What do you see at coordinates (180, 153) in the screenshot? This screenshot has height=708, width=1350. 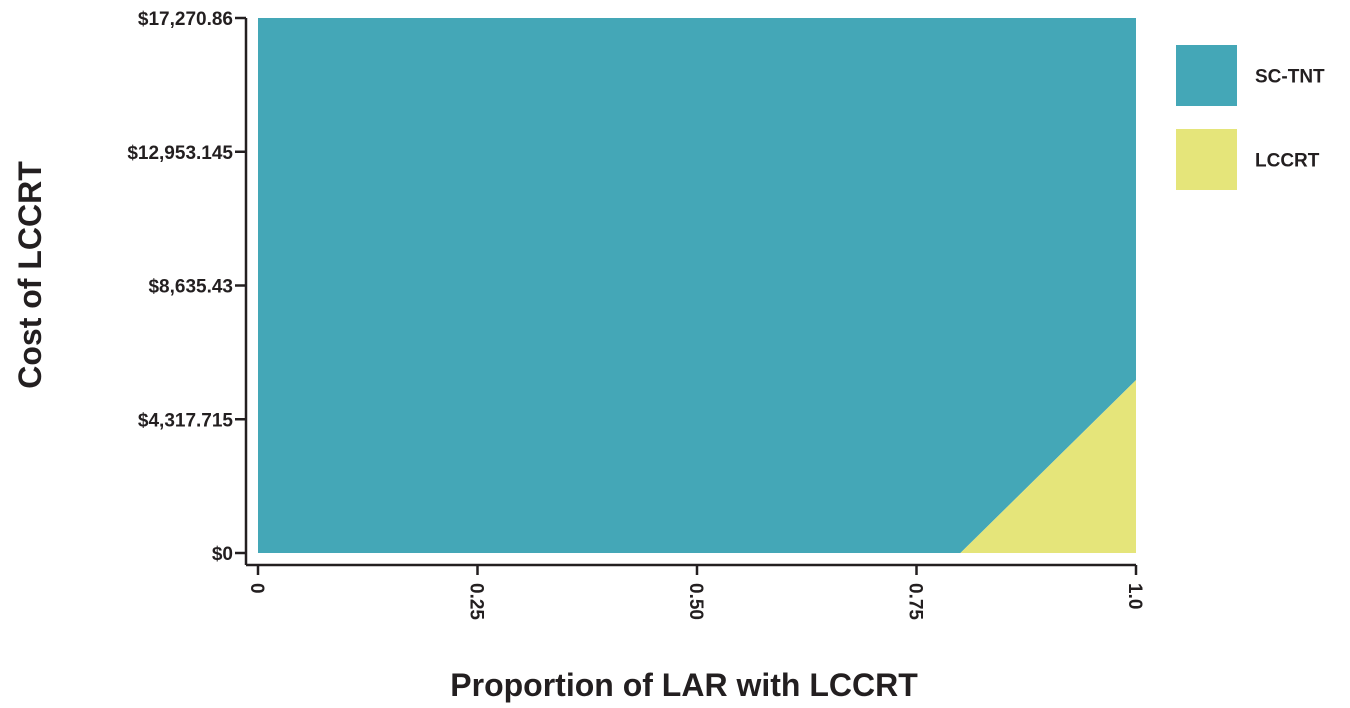 I see `y-tick-label: $12,953.145` at bounding box center [180, 153].